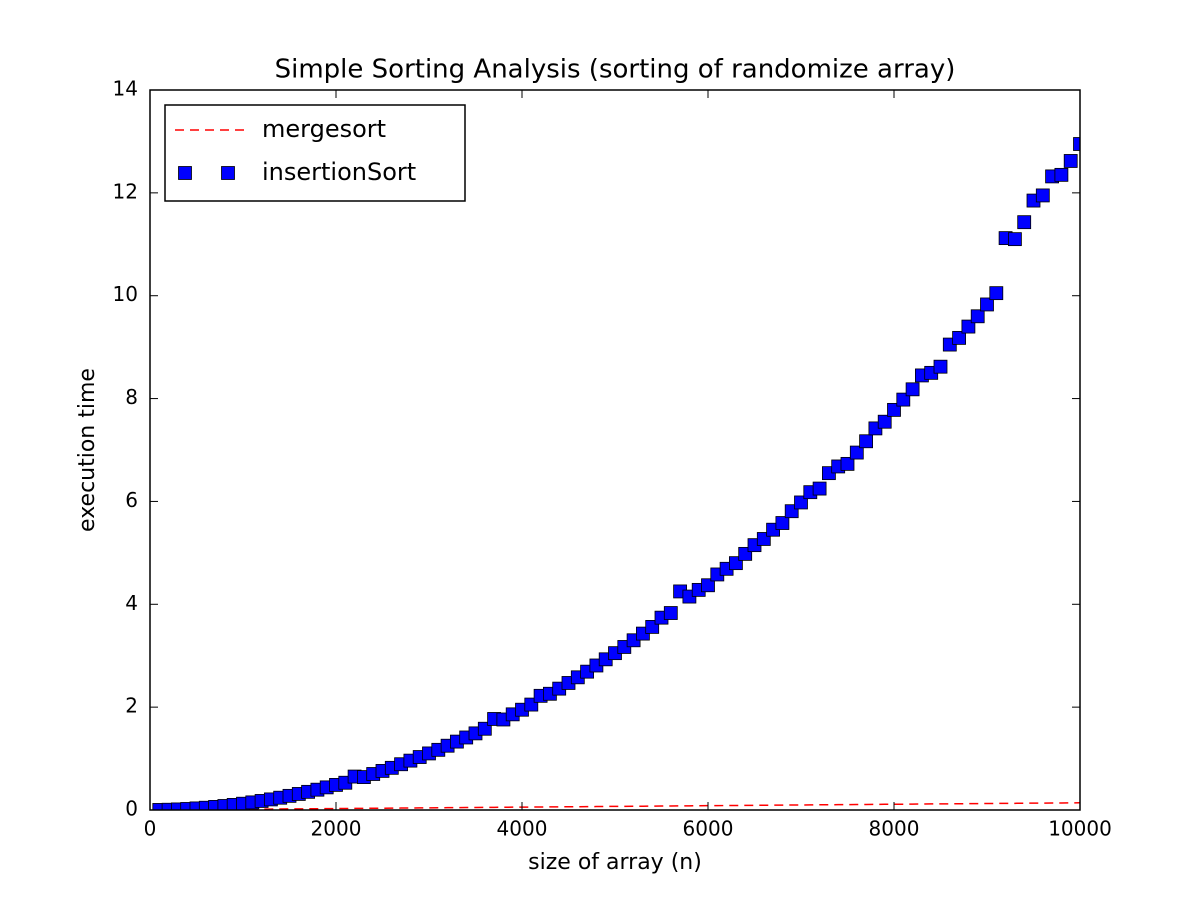 Image resolution: width=1200 pixels, height=904 pixels. What do you see at coordinates (619, 806) in the screenshot?
I see `series-line` at bounding box center [619, 806].